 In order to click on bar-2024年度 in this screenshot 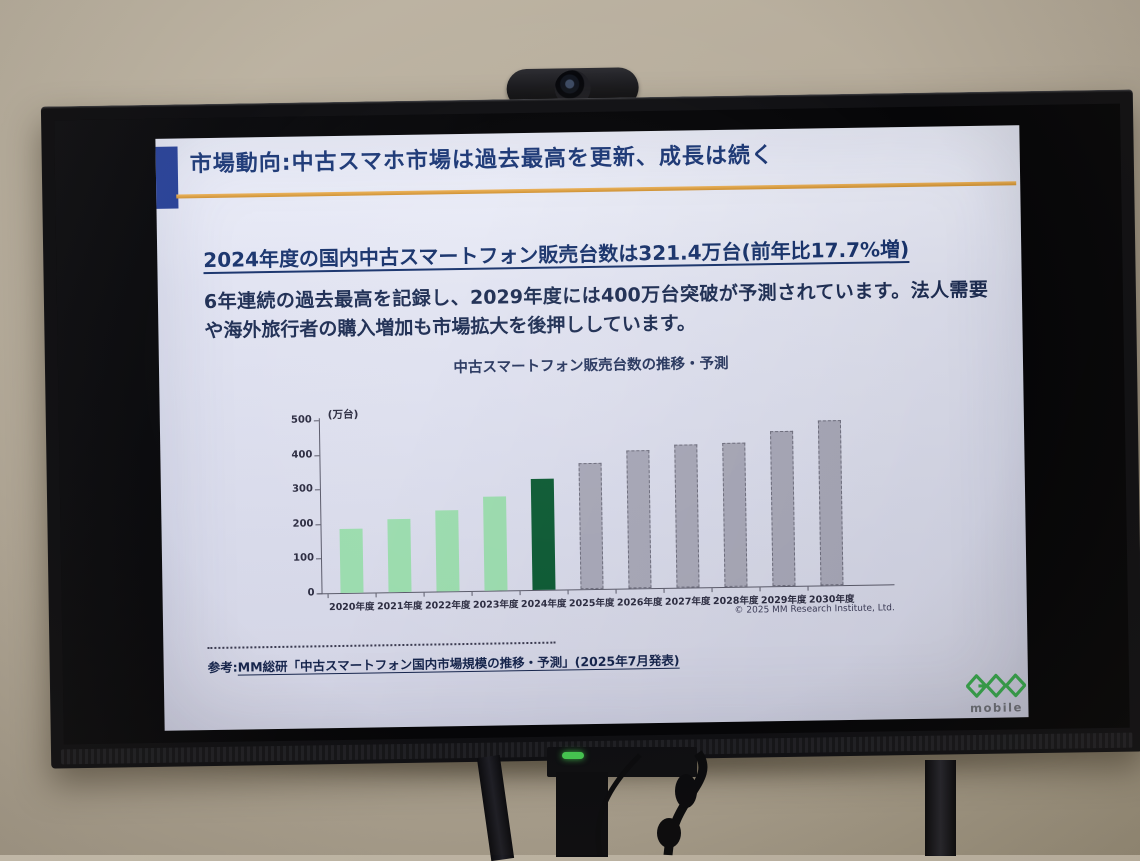, I will do `click(543, 534)`.